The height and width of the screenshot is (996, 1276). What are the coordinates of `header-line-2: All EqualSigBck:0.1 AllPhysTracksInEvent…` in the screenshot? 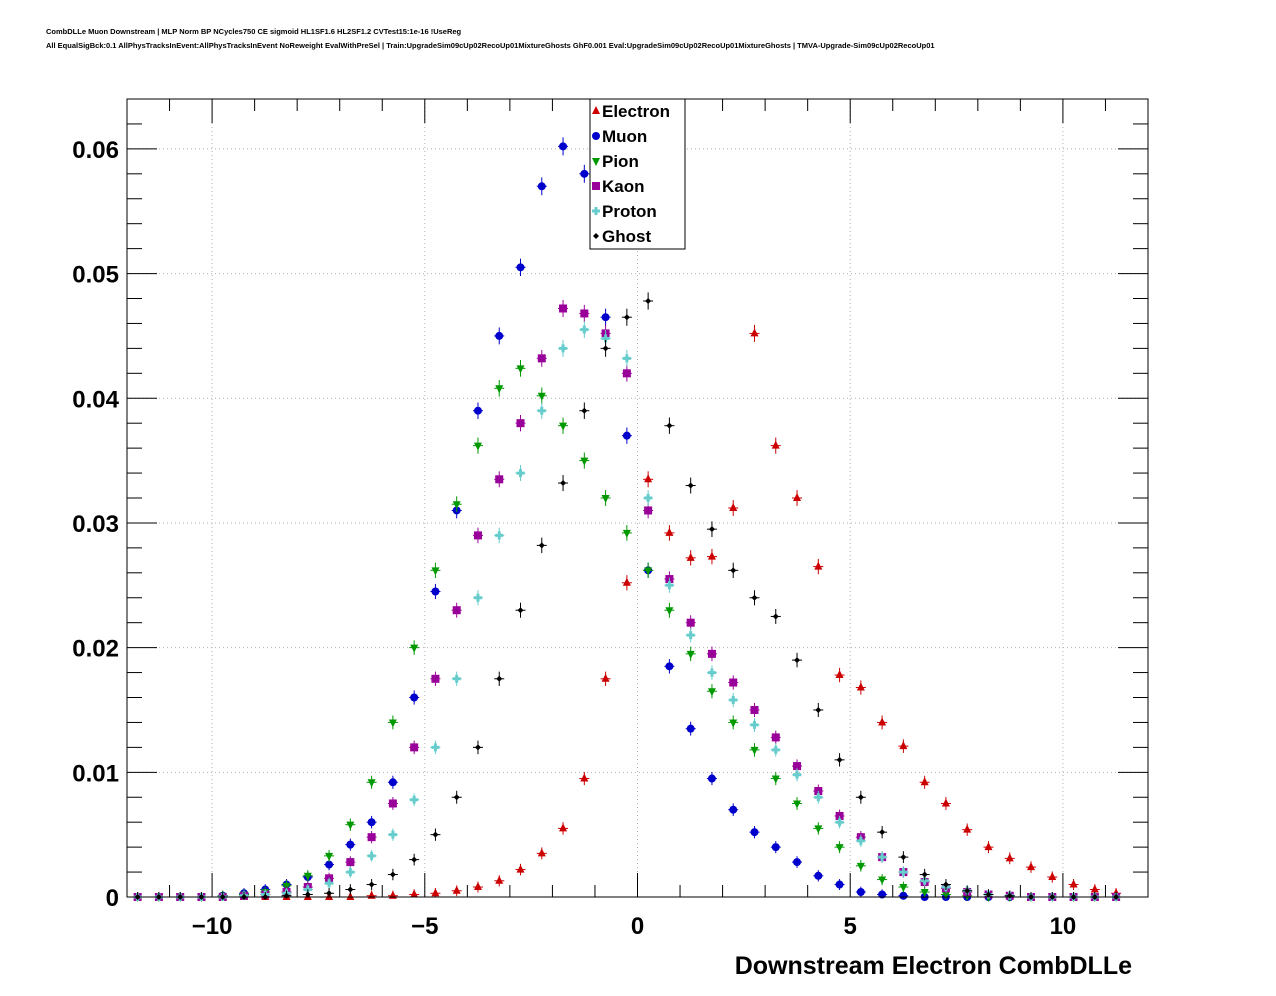 It's located at (490, 45).